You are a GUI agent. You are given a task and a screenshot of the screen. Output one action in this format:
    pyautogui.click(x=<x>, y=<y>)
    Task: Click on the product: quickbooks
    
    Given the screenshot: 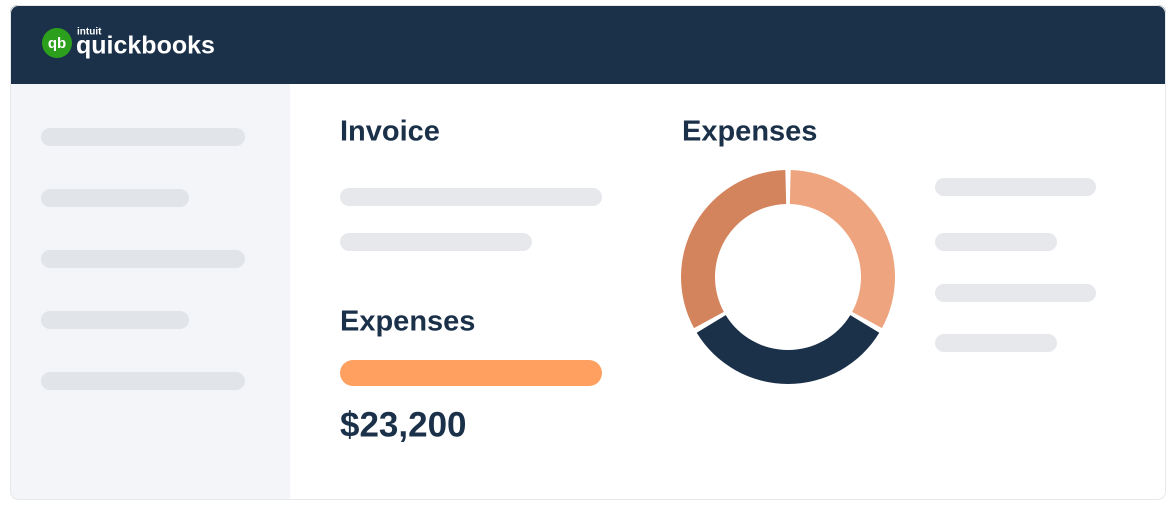 What is the action you would take?
    pyautogui.click(x=145, y=46)
    